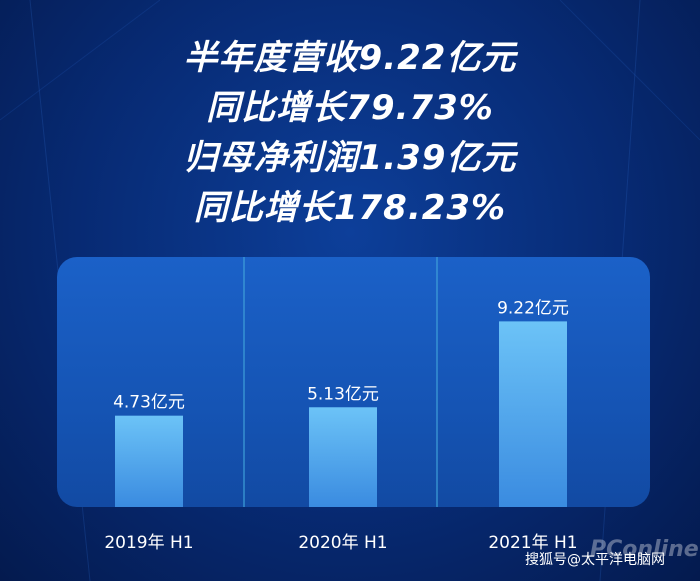  Describe the element at coordinates (343, 394) in the screenshot. I see `data-label: 5.13亿元` at that location.